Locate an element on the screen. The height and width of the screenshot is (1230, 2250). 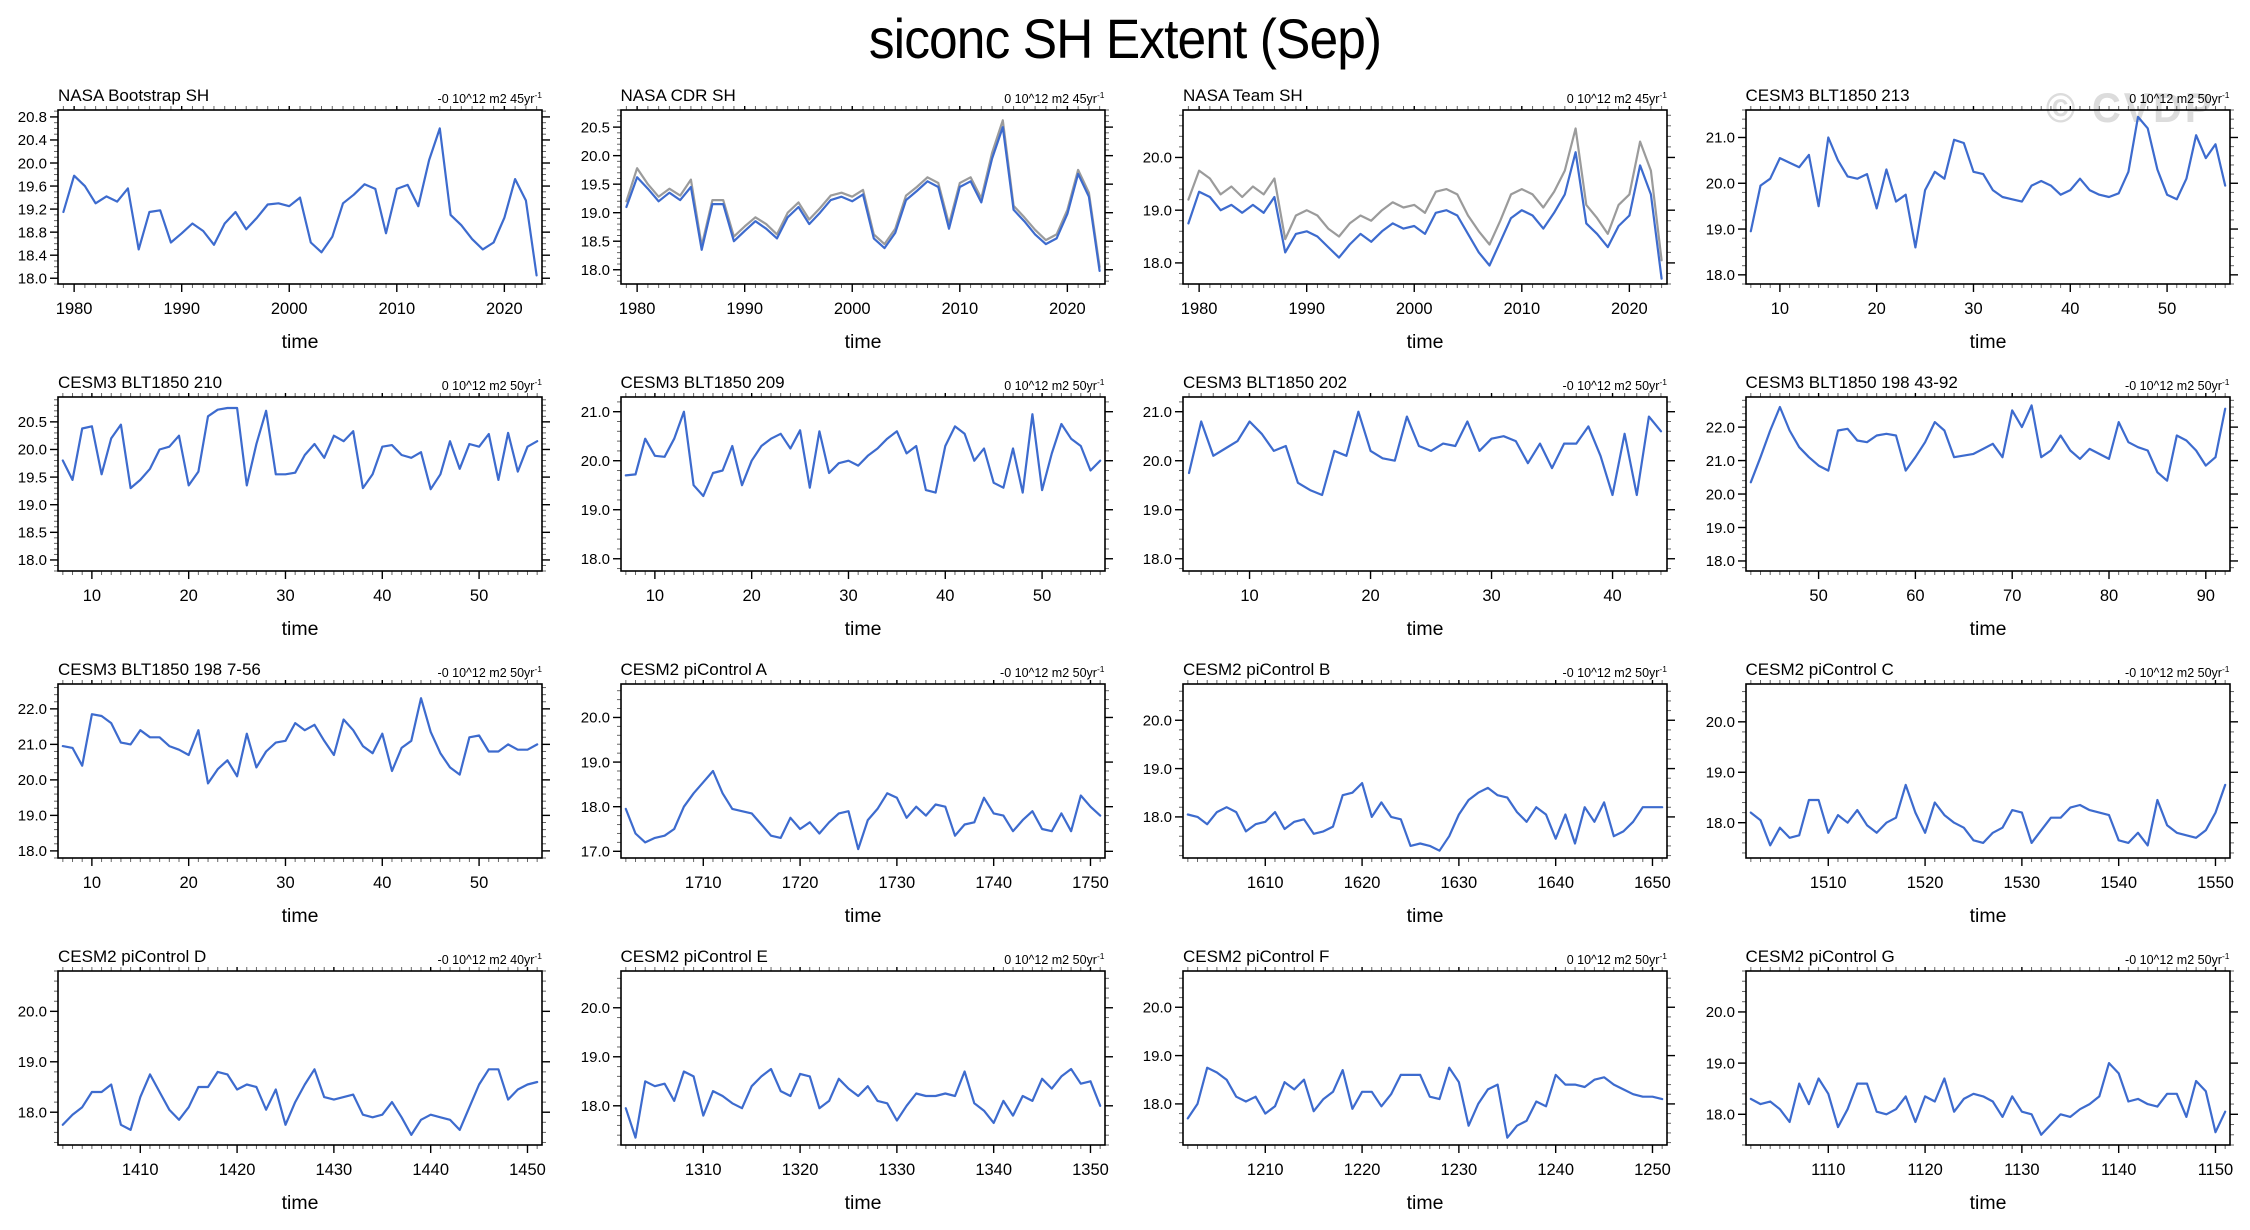
svg-text: 60 is located at coordinates (1915, 596).